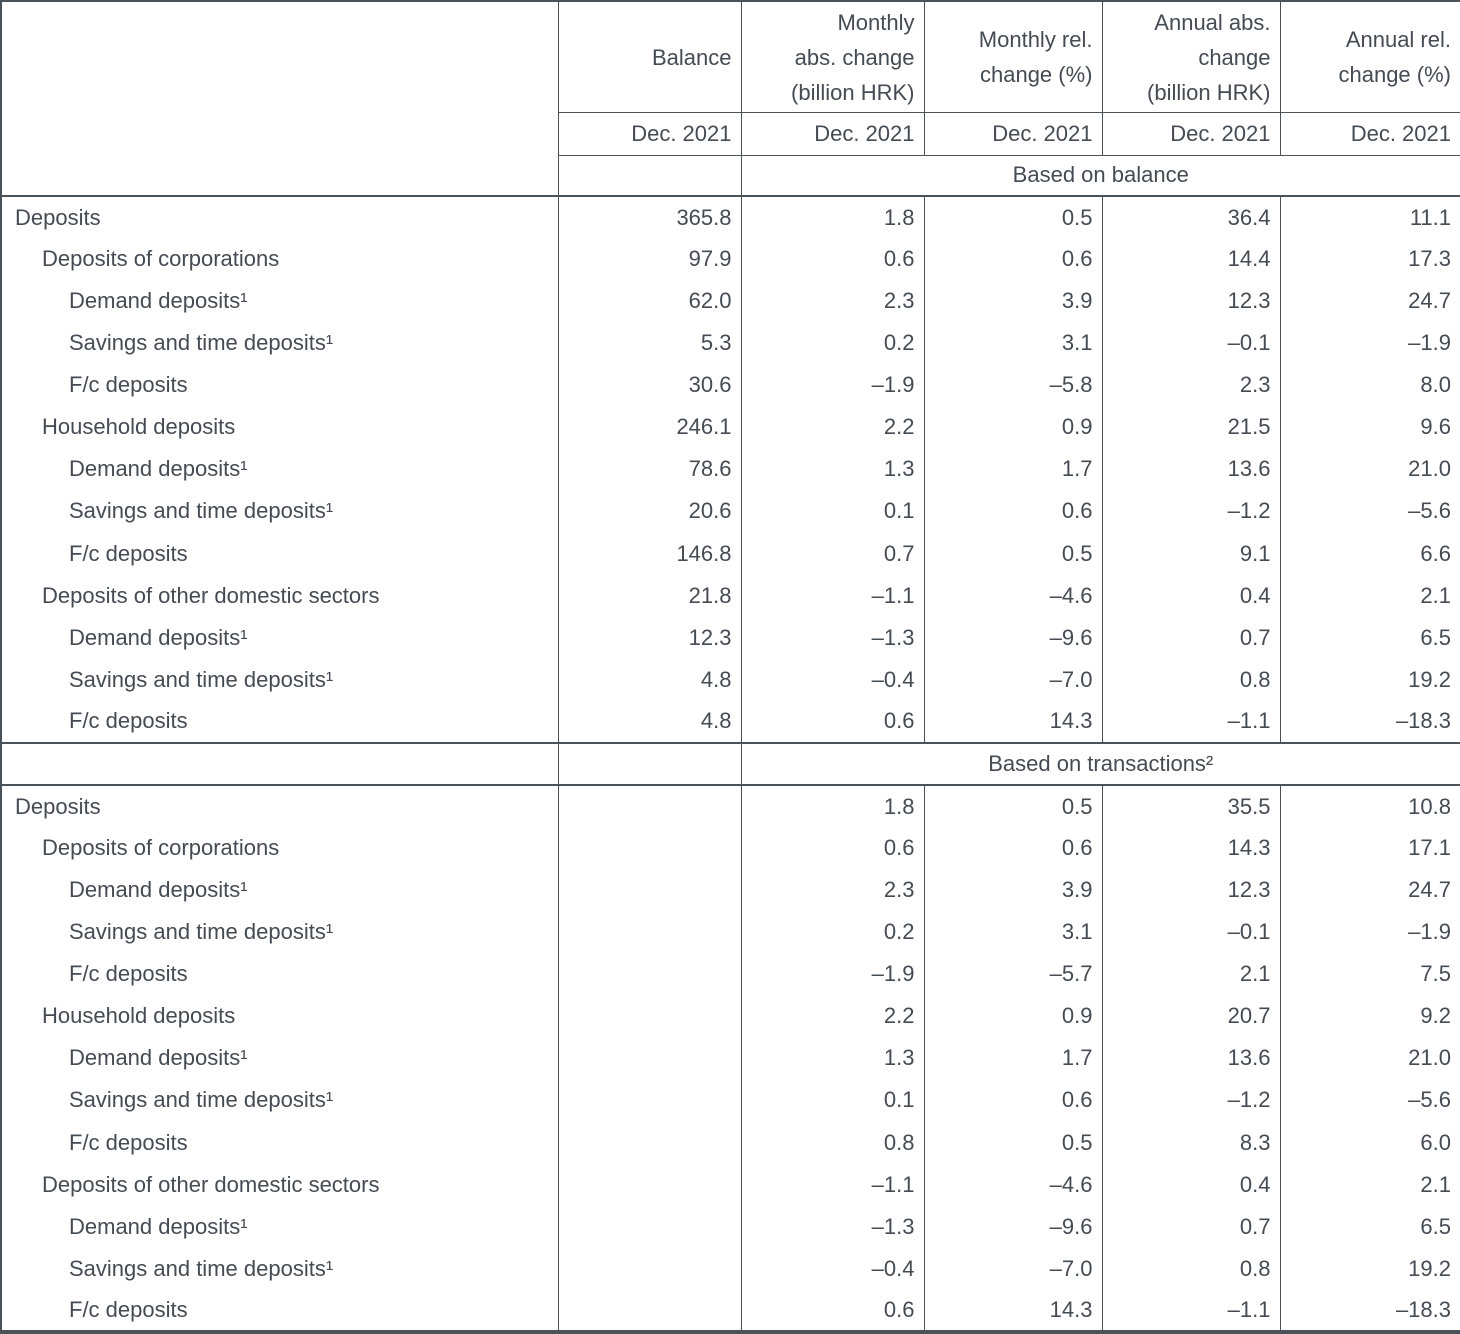  I want to click on cell-value: –18.3, so click(1369, 721).